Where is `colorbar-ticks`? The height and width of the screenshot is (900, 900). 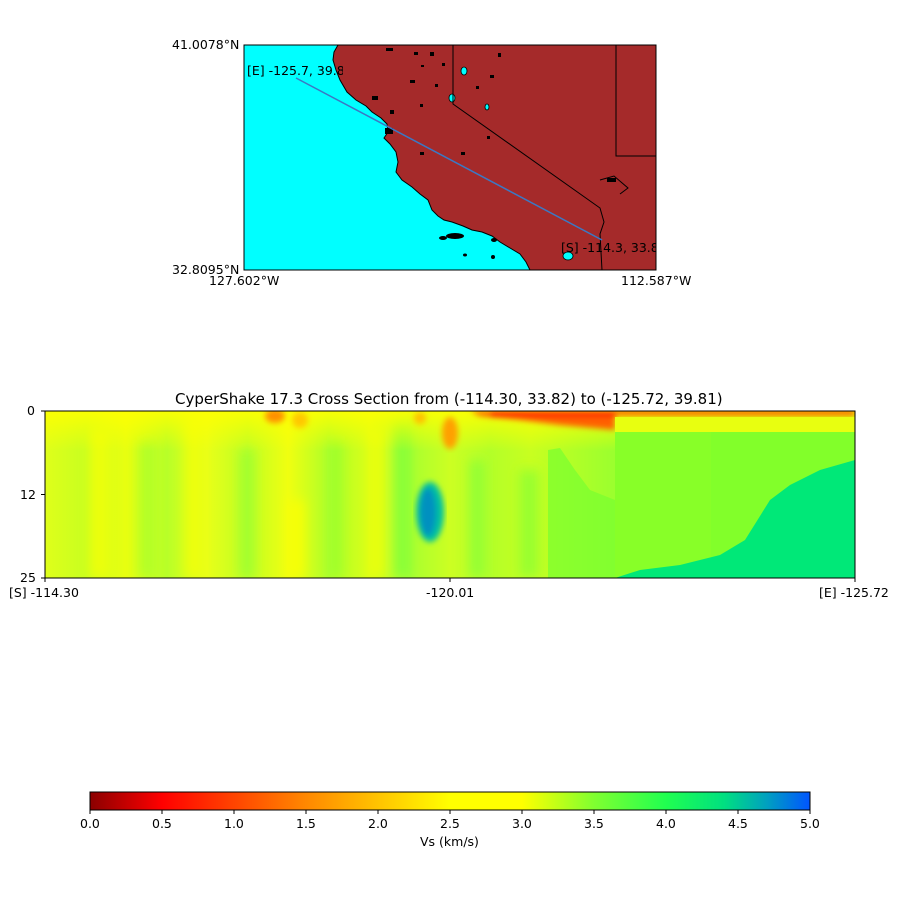 colorbar-ticks is located at coordinates (450, 812).